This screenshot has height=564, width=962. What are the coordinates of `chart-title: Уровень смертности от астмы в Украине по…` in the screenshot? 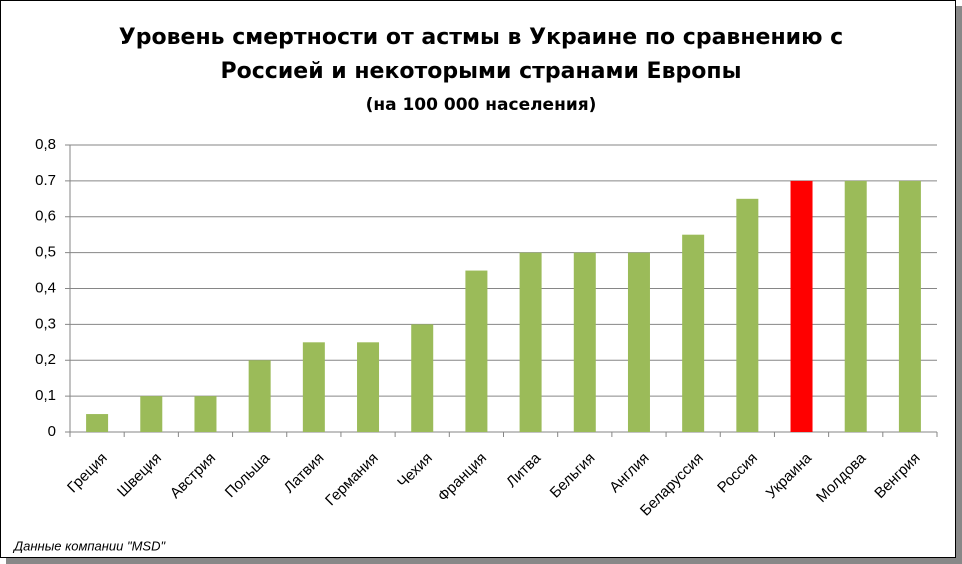 It's located at (481, 37).